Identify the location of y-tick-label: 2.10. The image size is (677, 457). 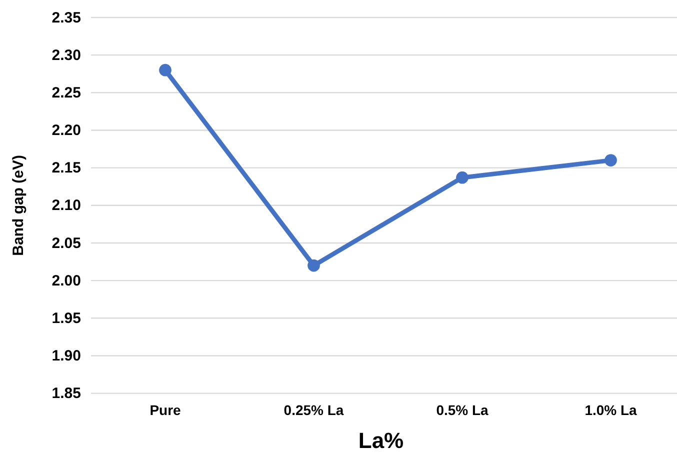
(66, 205).